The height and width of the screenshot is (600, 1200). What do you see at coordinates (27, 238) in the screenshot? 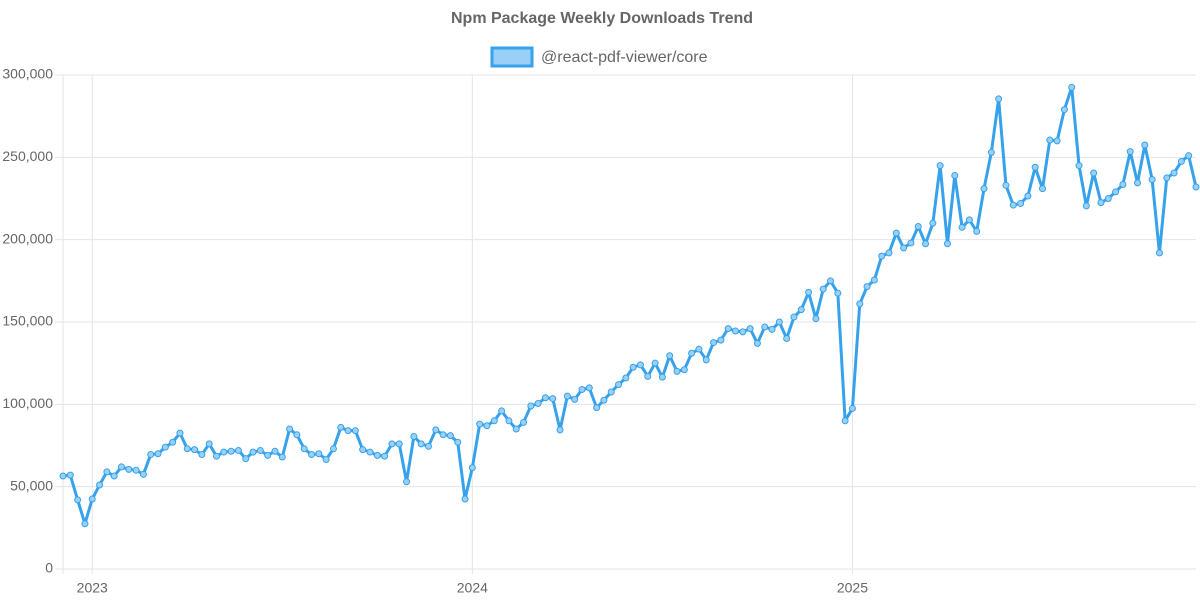
I see `y-tick-label: 200,000` at bounding box center [27, 238].